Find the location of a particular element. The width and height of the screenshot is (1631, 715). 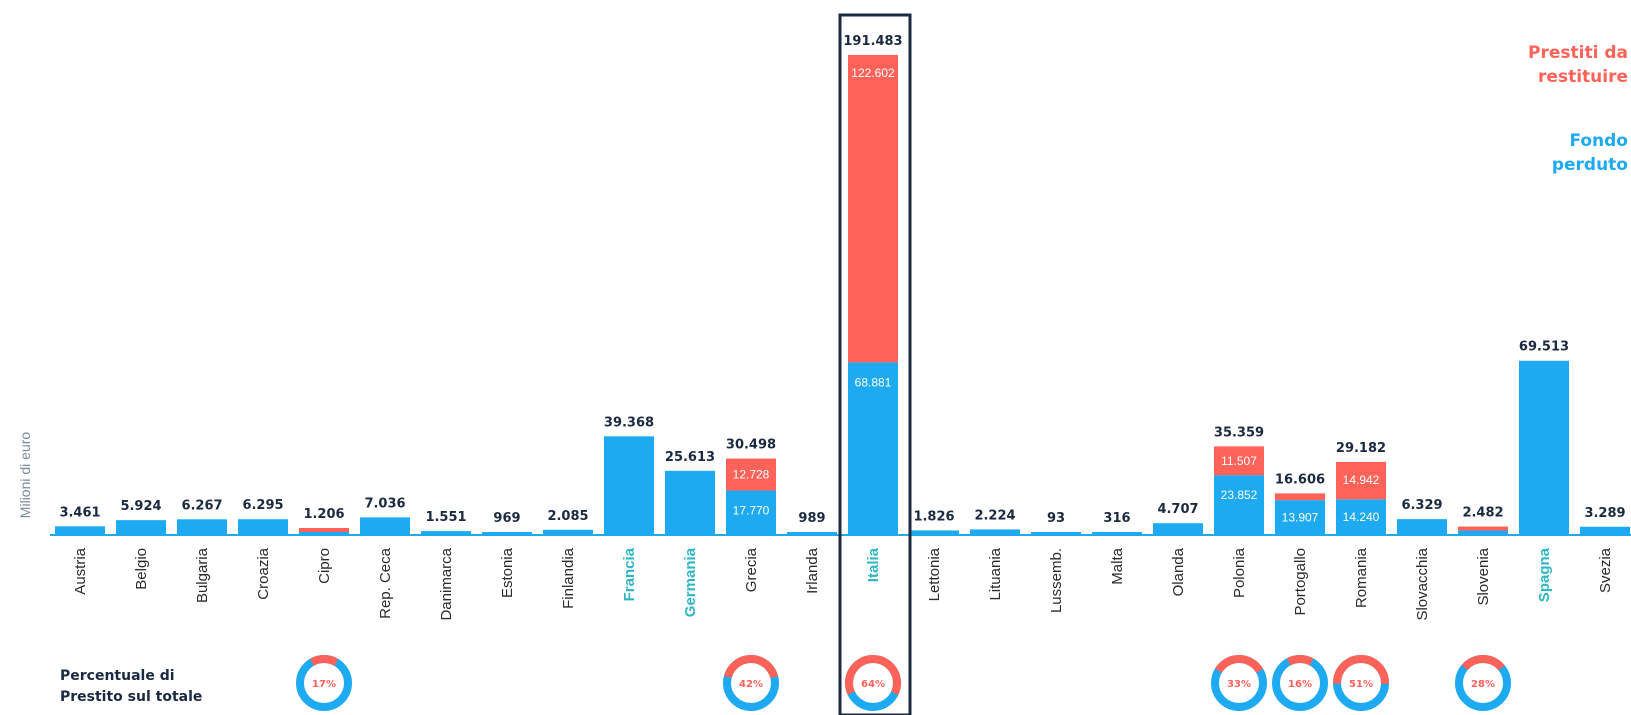

bar-grants-label-polonia: 23.852 is located at coordinates (1239, 495).